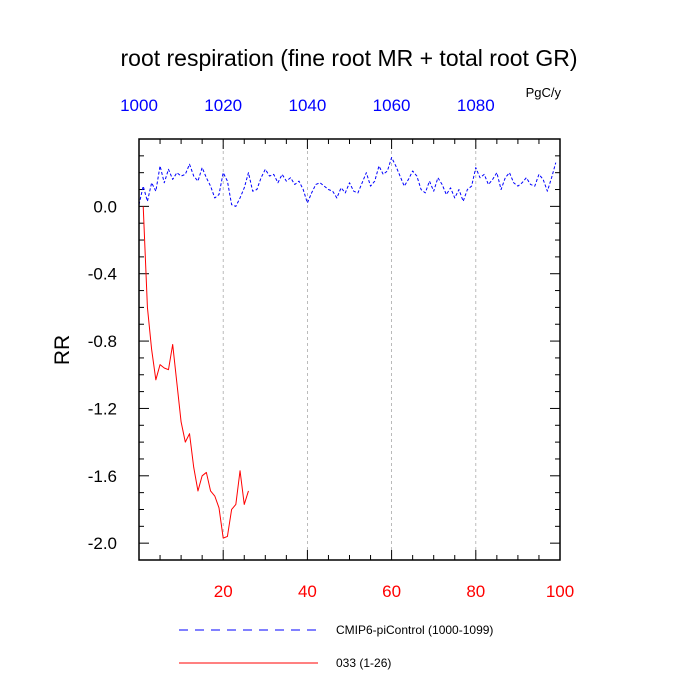  What do you see at coordinates (223, 591) in the screenshot?
I see `x-tick-label-bottom-20: 20` at bounding box center [223, 591].